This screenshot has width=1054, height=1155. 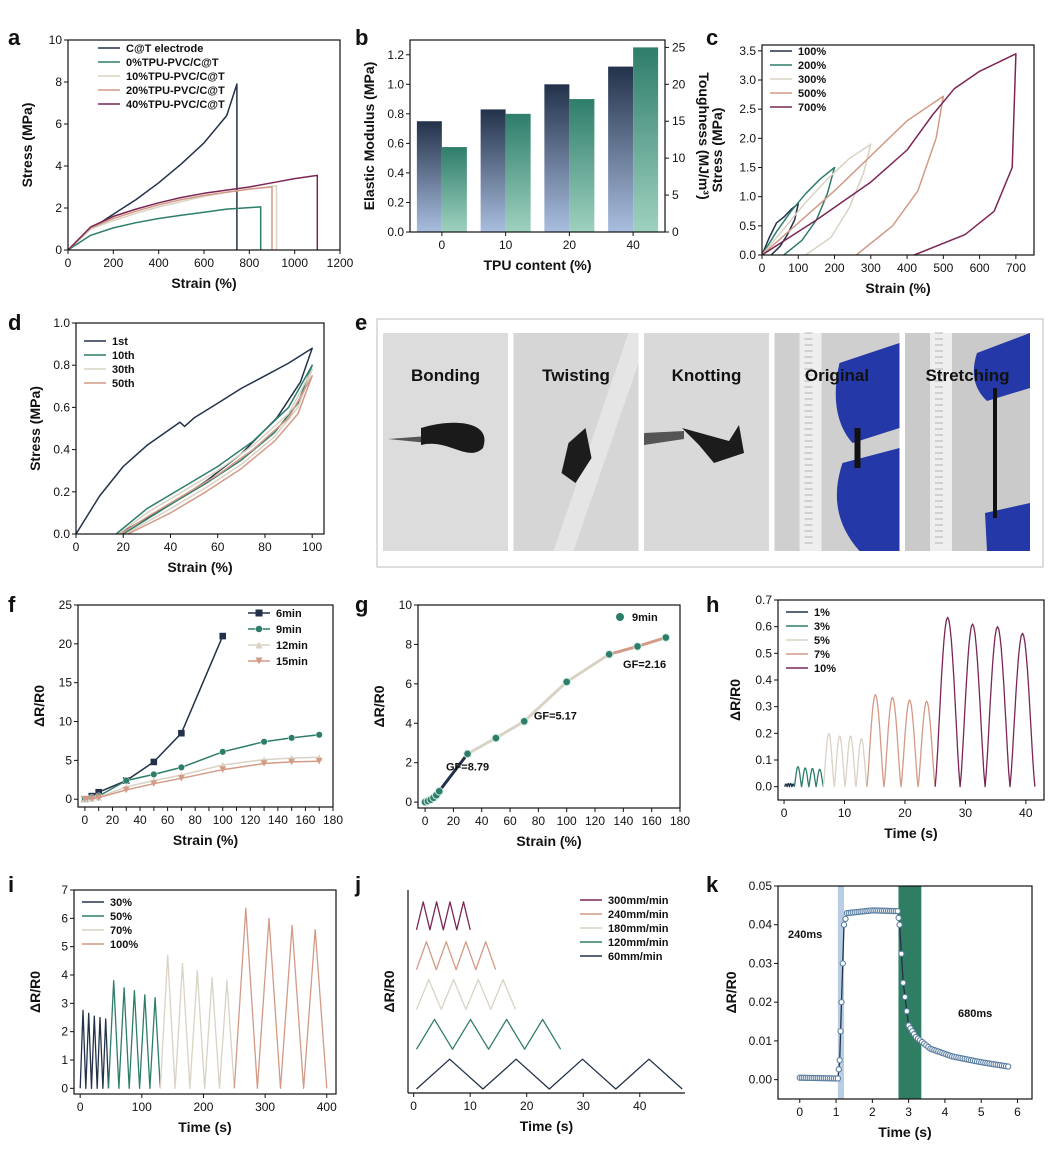 I want to click on series-line-5pct, so click(x=845, y=760).